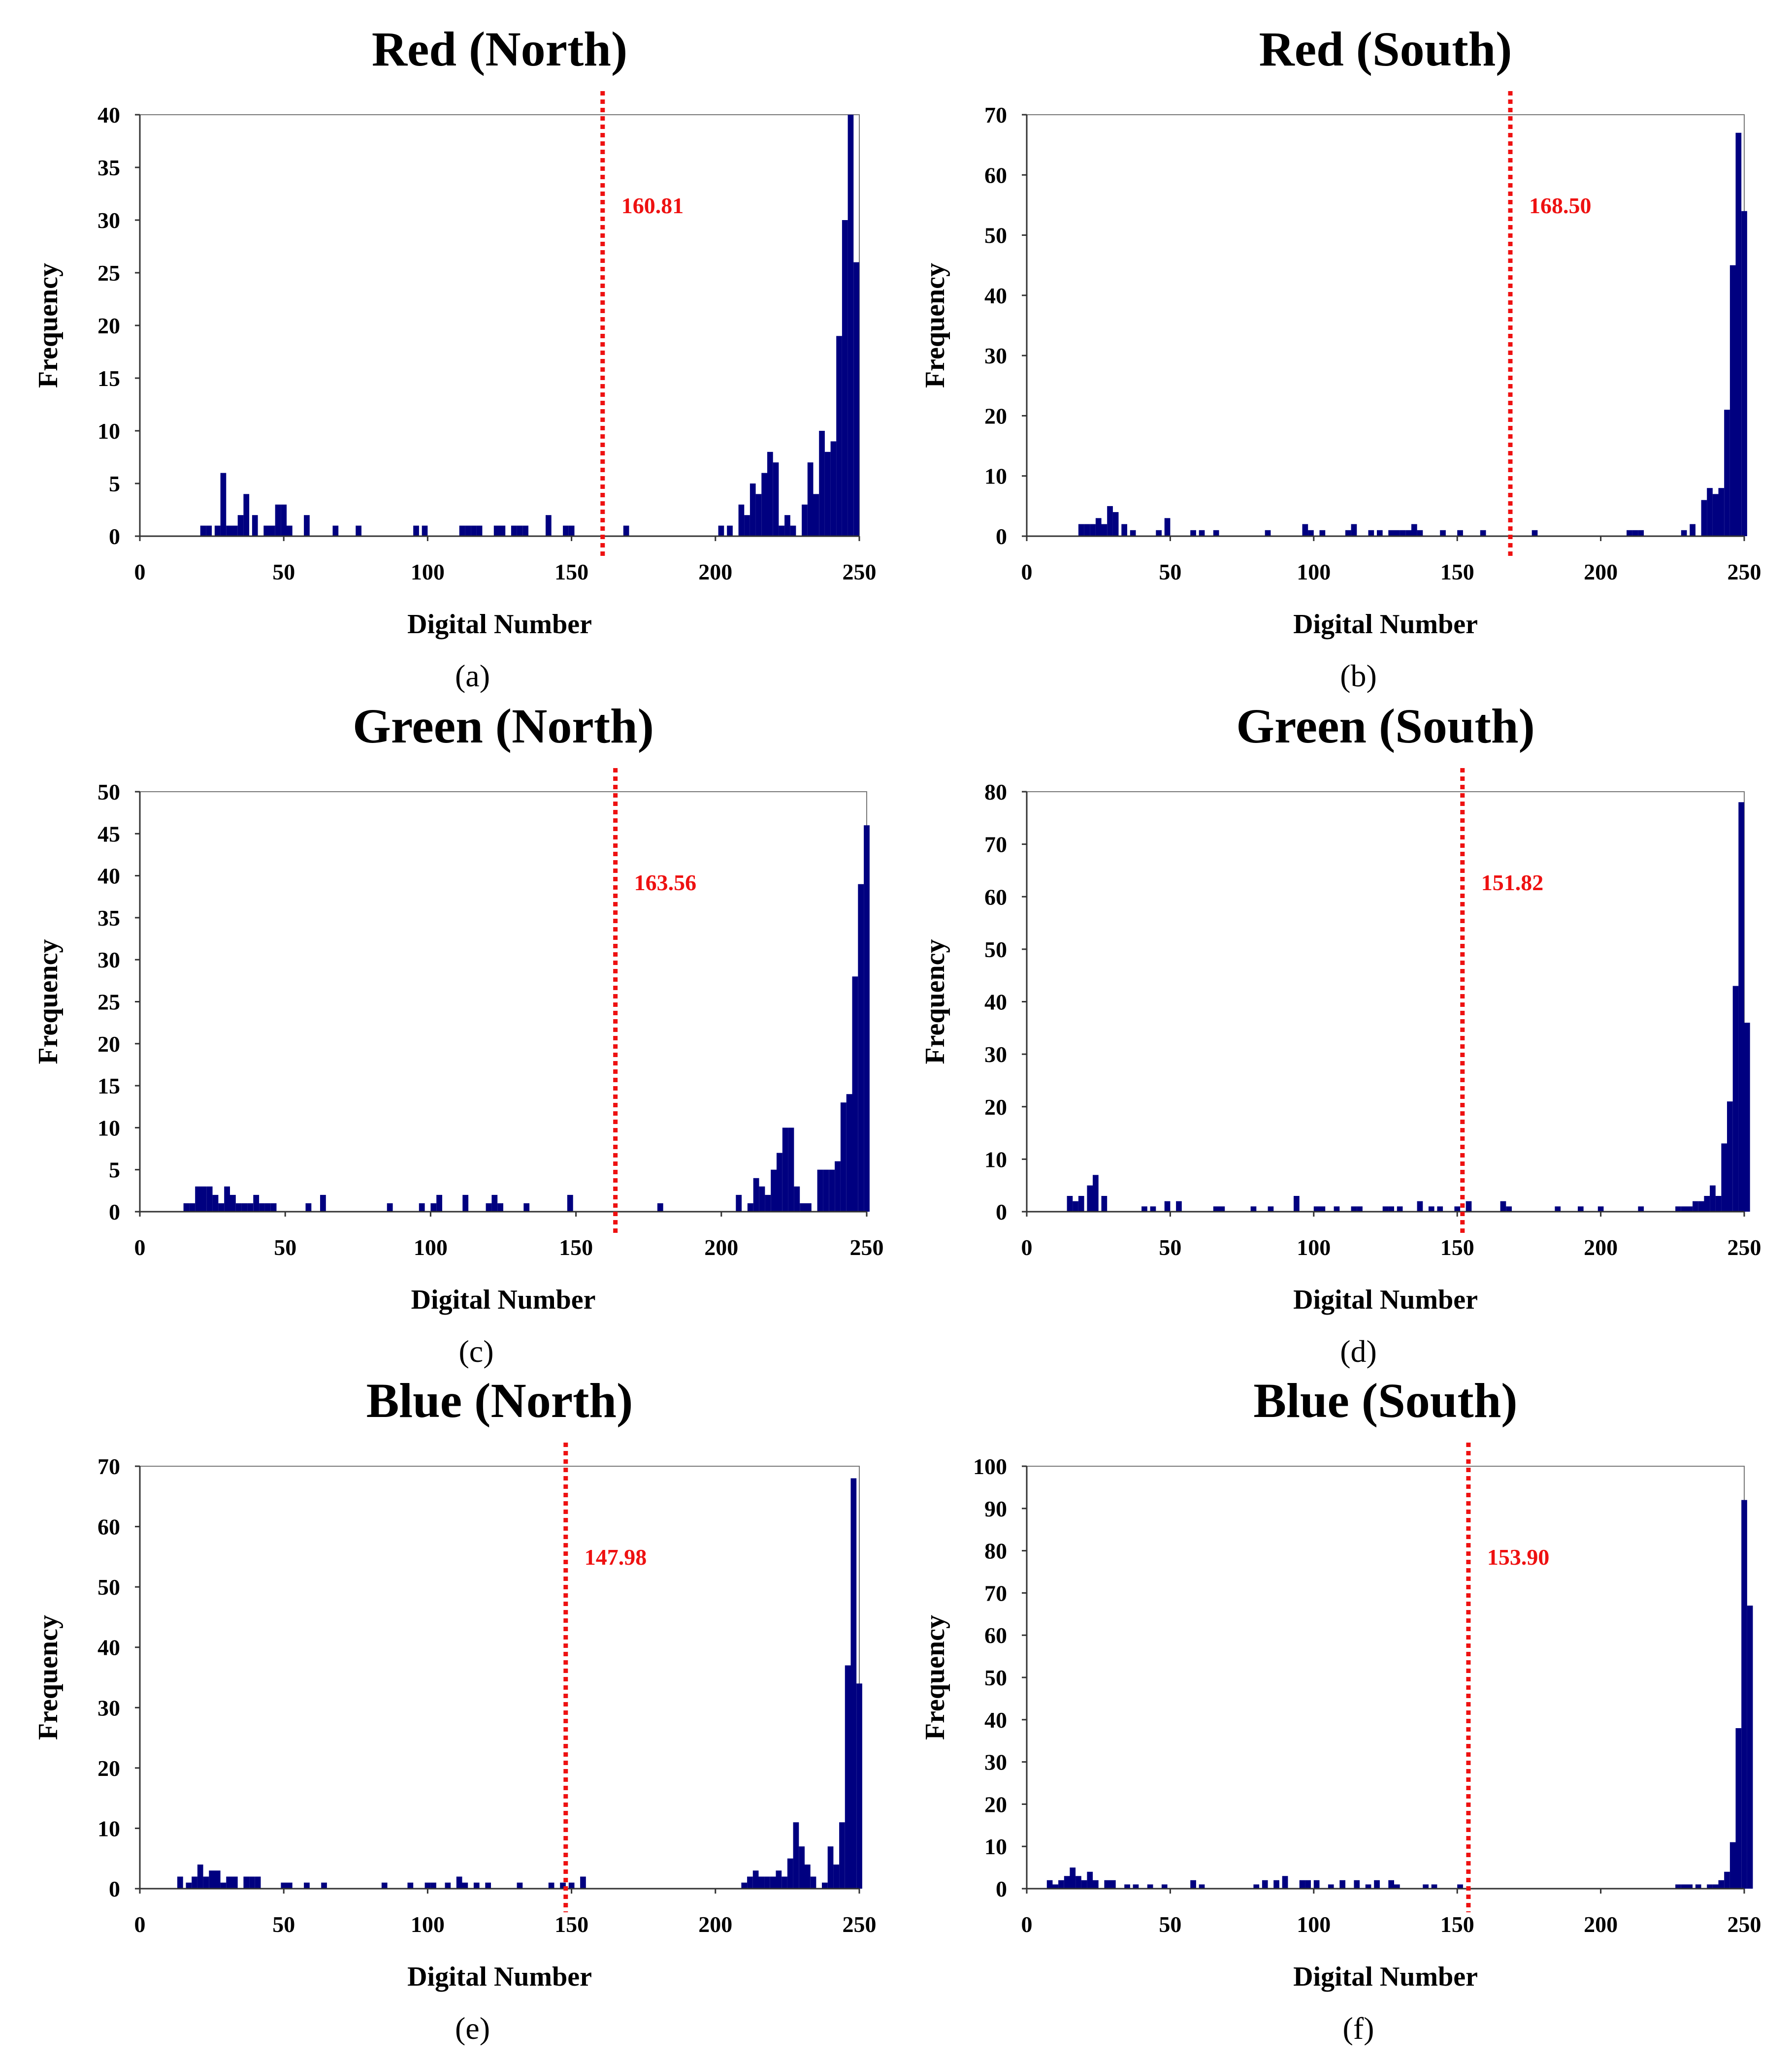  What do you see at coordinates (504, 726) in the screenshot?
I see `chart-title: Green (North)` at bounding box center [504, 726].